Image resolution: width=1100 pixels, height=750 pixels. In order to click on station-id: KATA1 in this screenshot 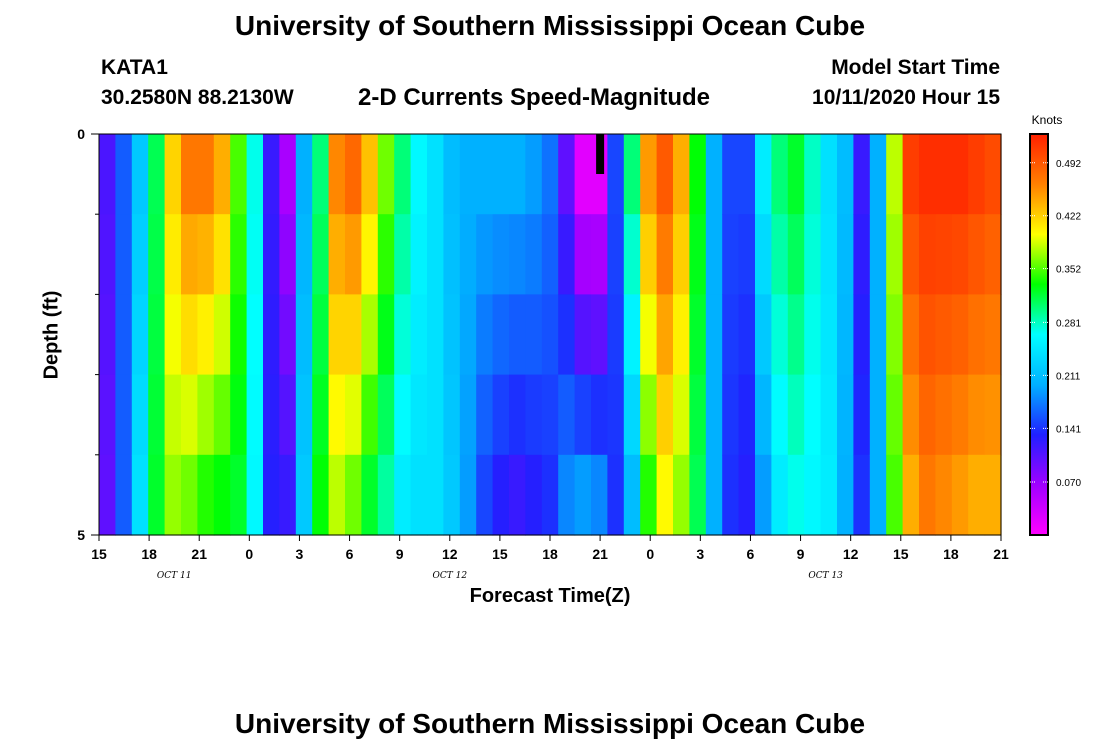, I will do `click(134, 67)`.